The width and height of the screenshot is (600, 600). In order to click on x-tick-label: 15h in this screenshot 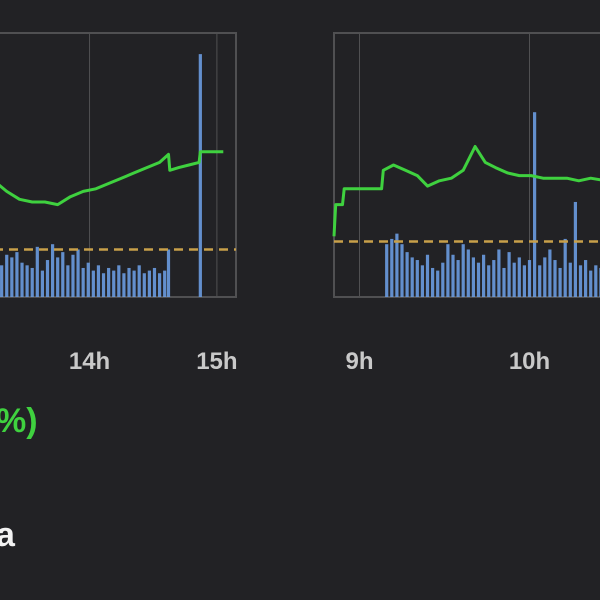, I will do `click(216, 361)`.